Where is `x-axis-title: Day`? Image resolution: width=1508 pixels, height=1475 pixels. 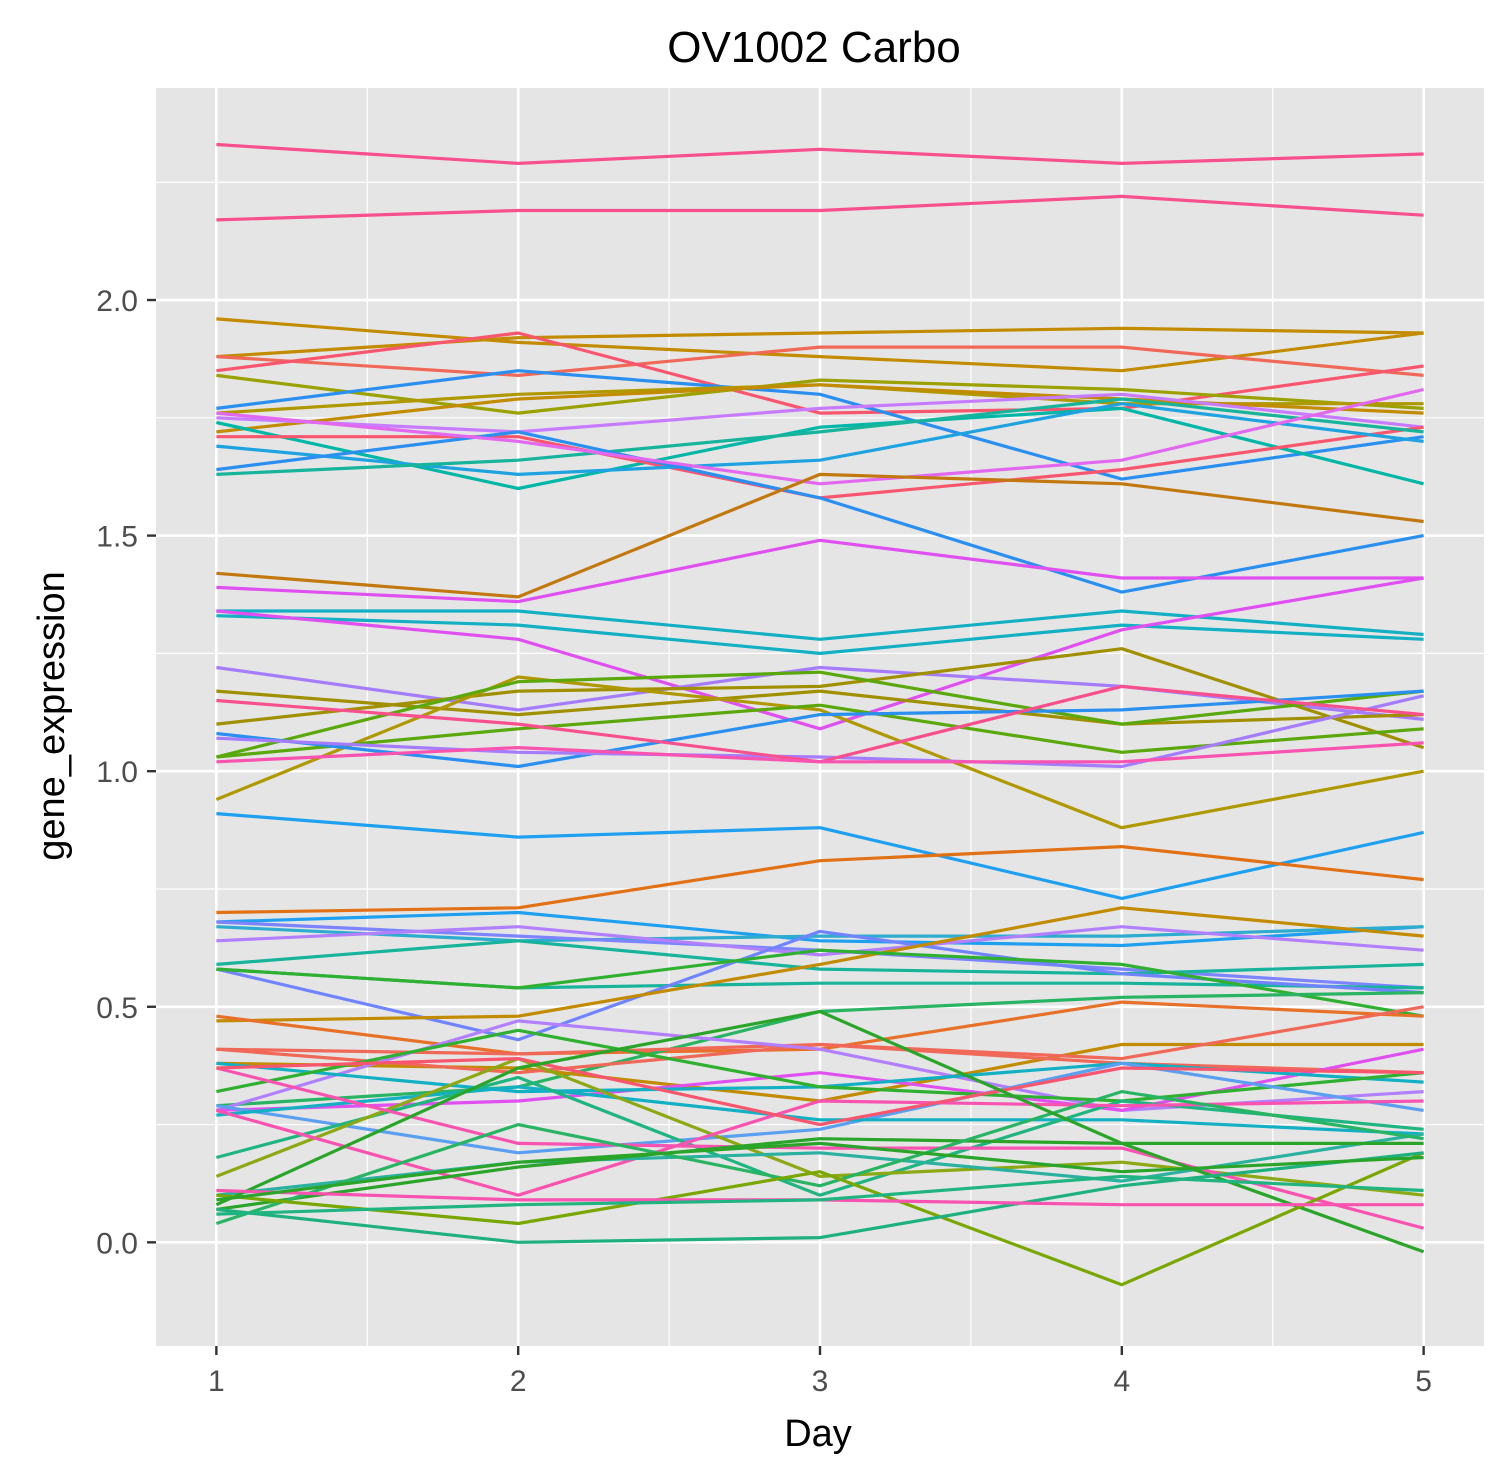 x-axis-title: Day is located at coordinates (818, 1434).